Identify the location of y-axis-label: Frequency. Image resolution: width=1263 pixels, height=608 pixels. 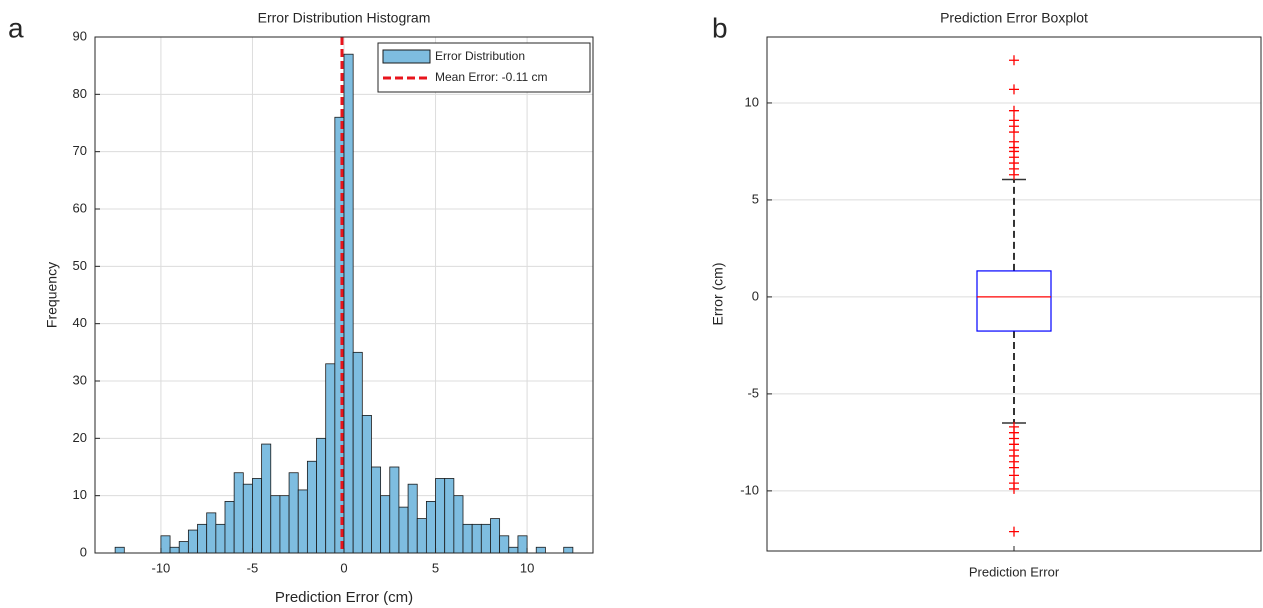
(52, 295).